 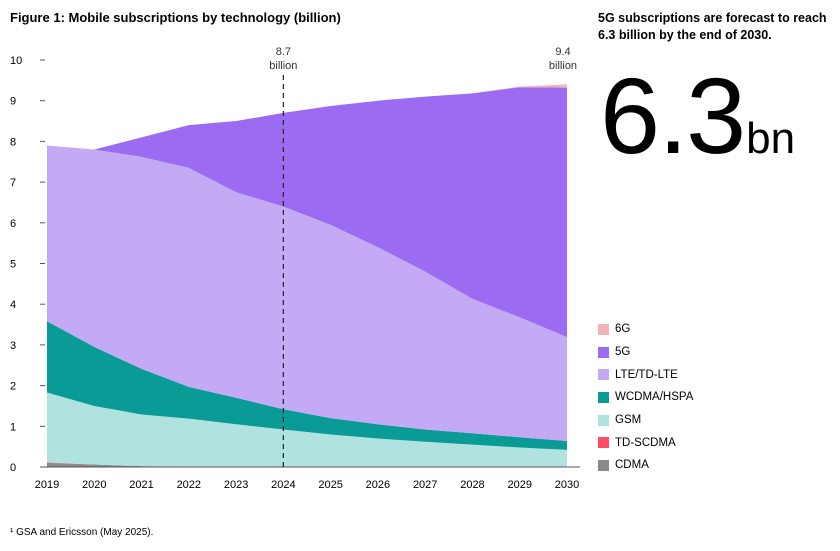 I want to click on legend-label: CDMA, so click(x=632, y=465).